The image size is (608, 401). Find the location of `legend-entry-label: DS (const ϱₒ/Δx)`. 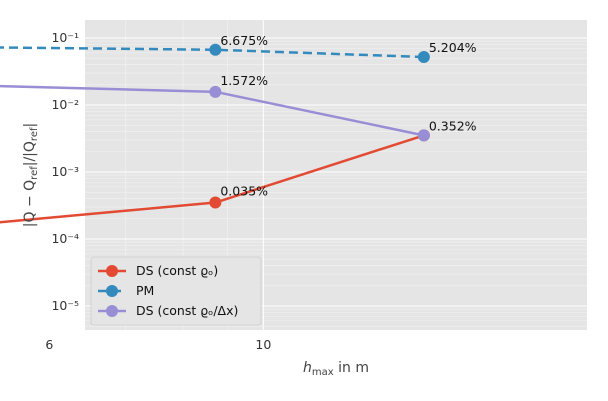

legend-entry-label: DS (const ϱₒ/Δx) is located at coordinates (187, 310).